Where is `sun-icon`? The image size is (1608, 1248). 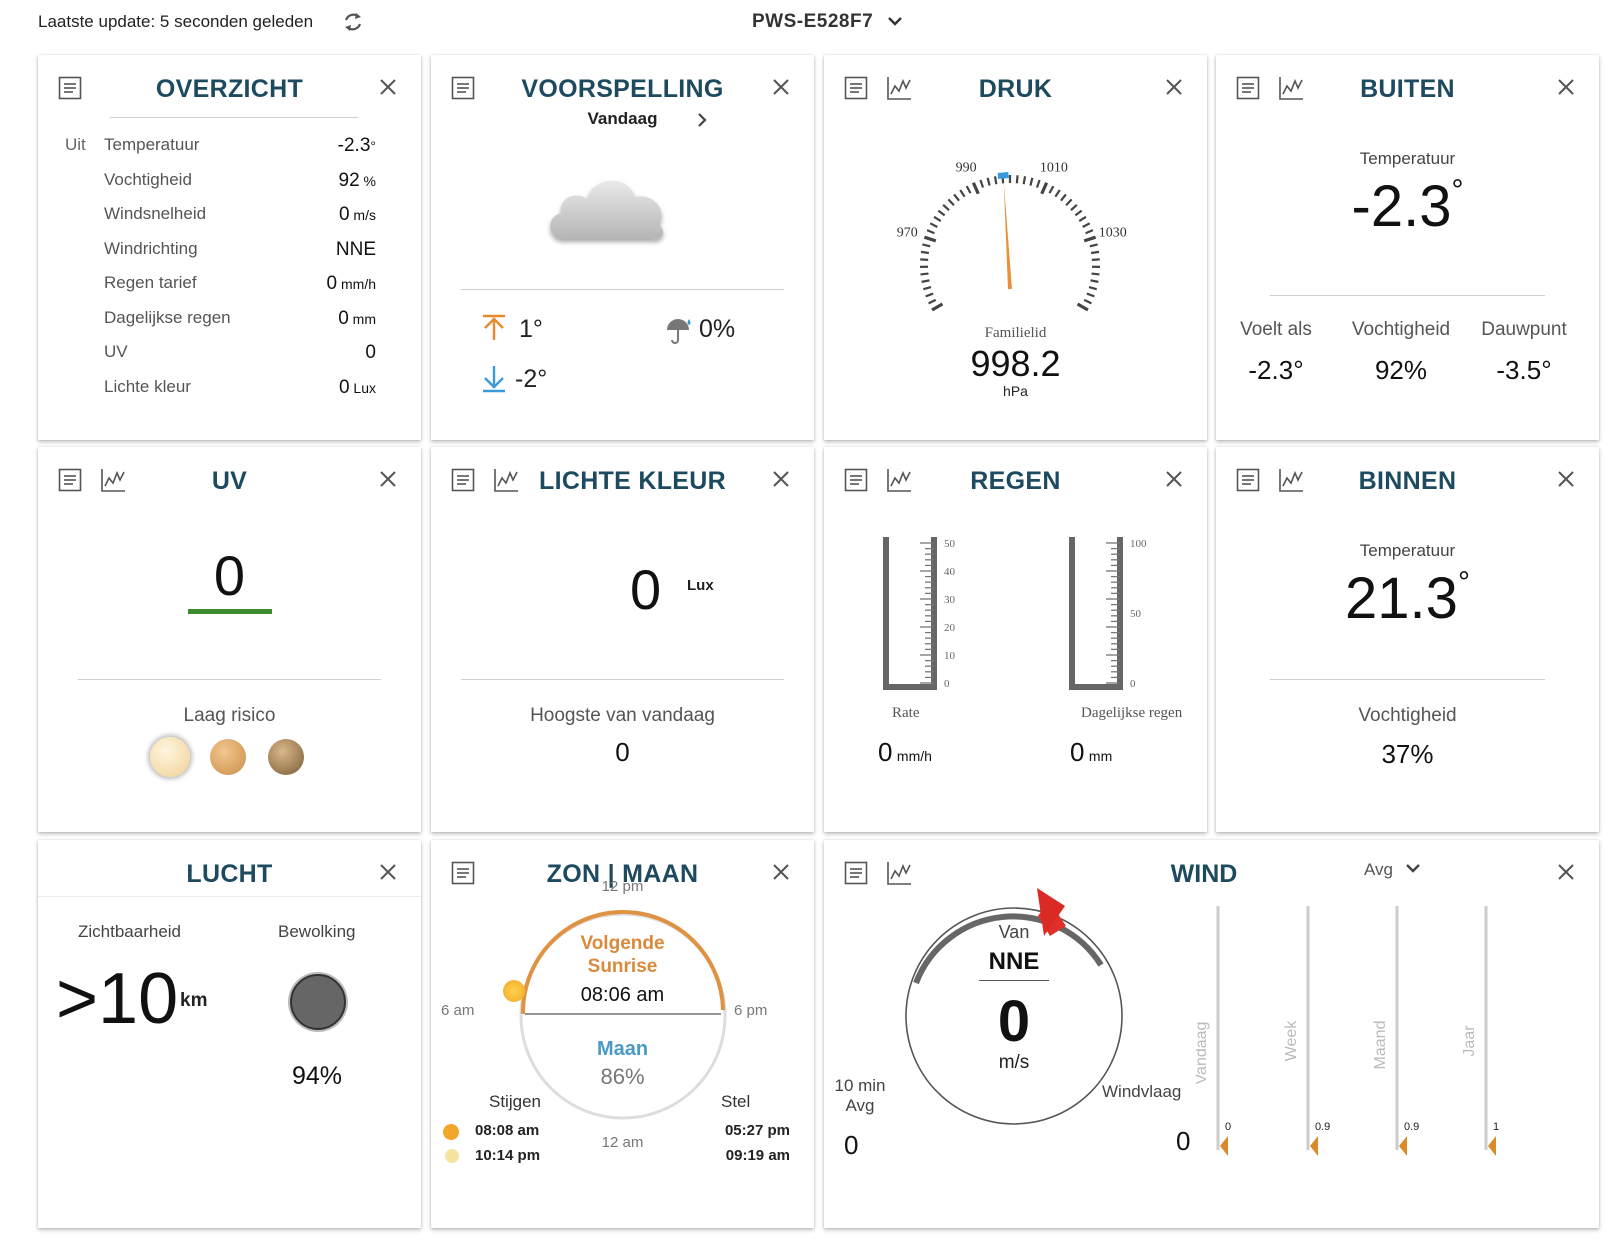
sun-icon is located at coordinates (514, 991).